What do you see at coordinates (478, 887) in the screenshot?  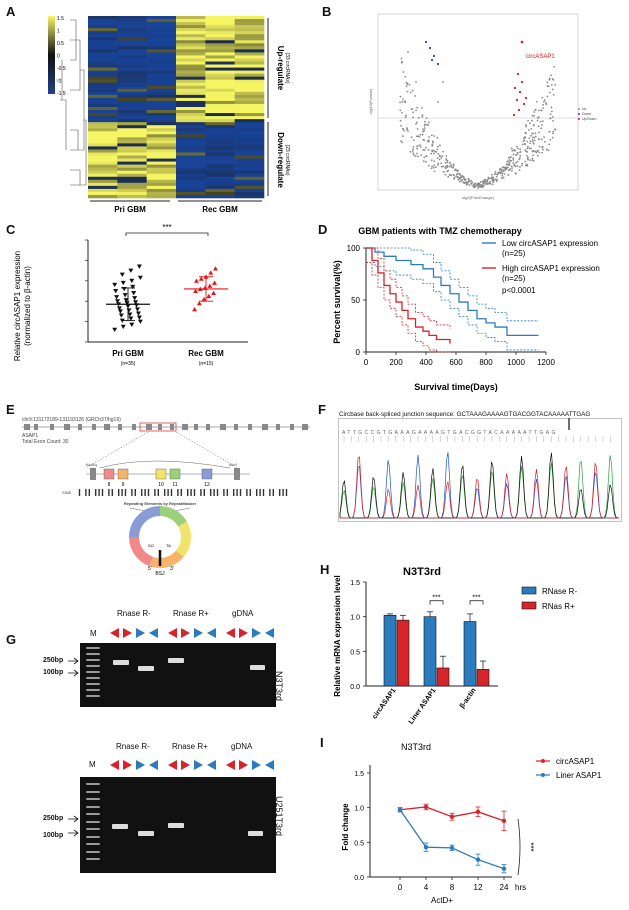 I see `line-xtick-label: 12` at bounding box center [478, 887].